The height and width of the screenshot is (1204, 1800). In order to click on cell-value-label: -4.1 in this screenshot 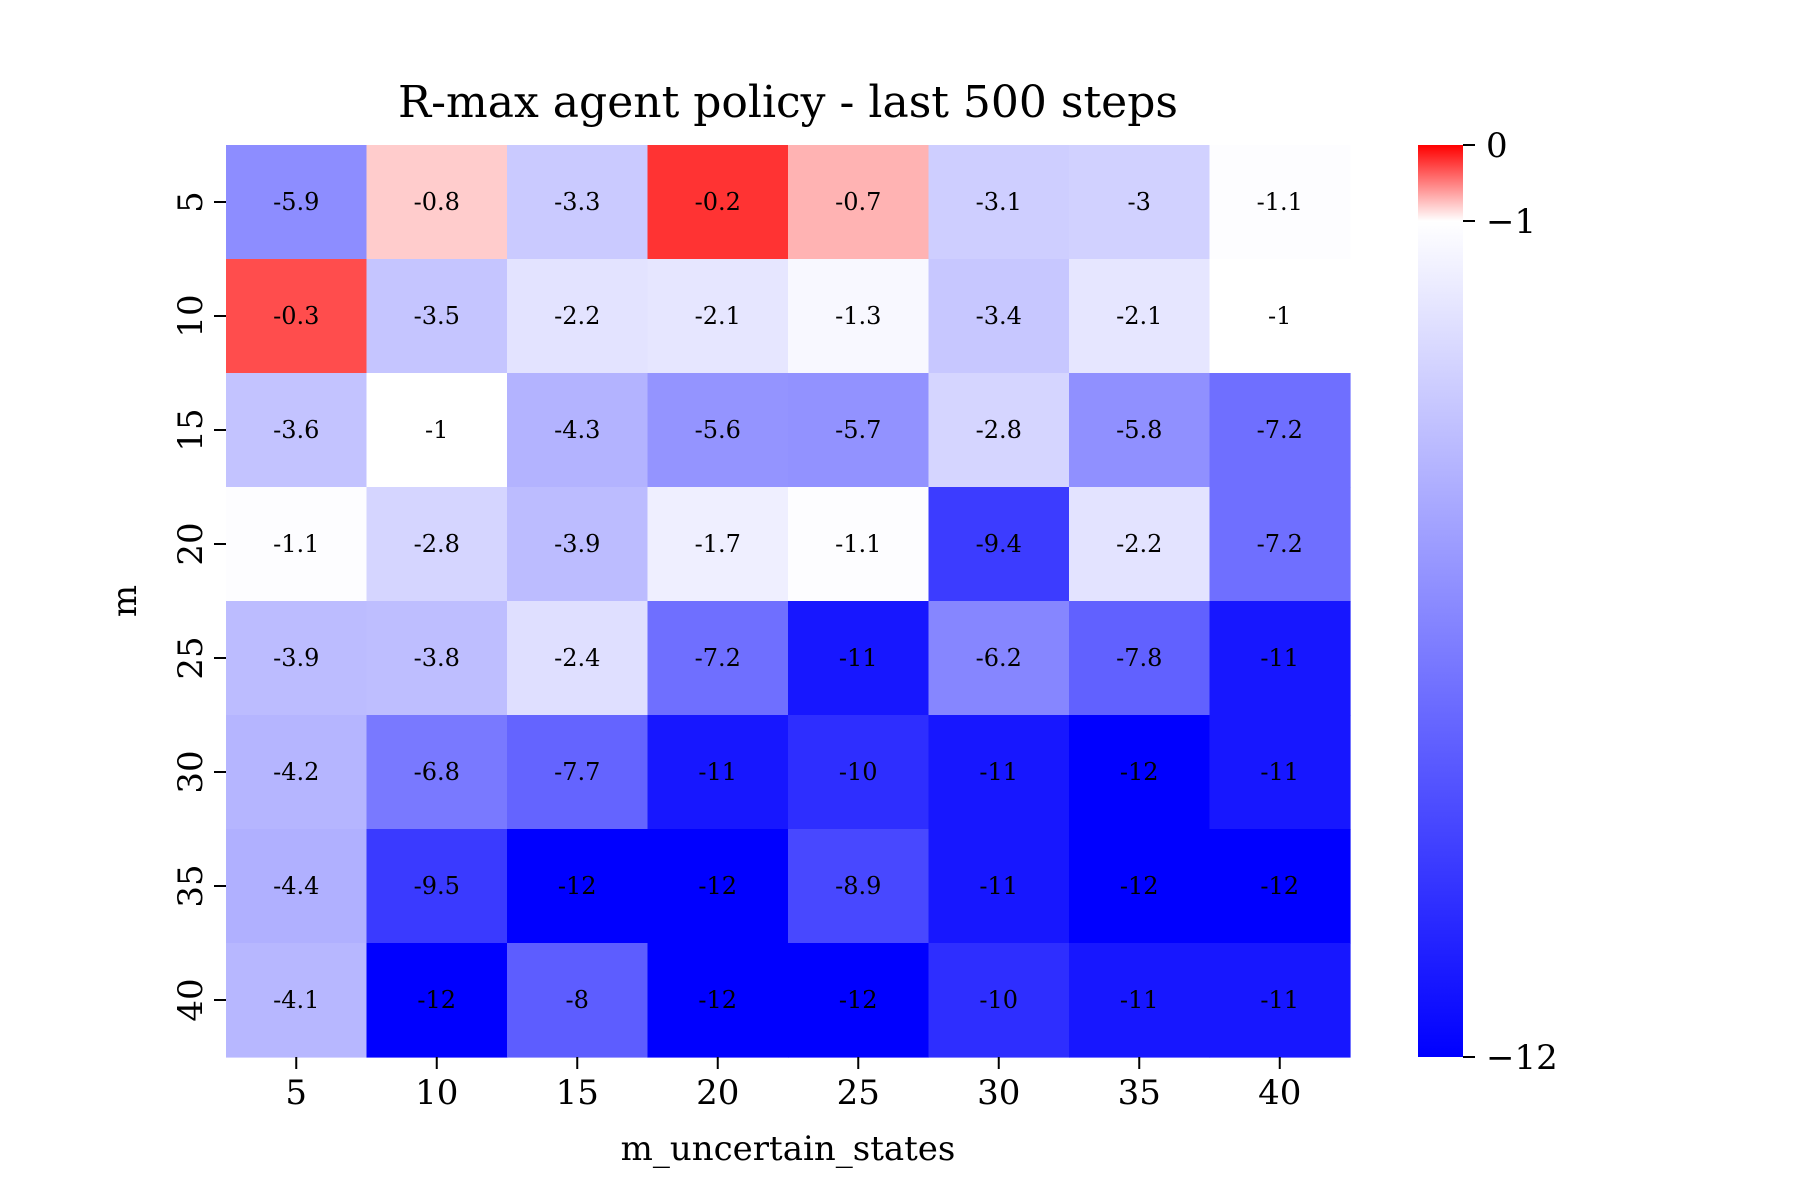, I will do `click(296, 1000)`.